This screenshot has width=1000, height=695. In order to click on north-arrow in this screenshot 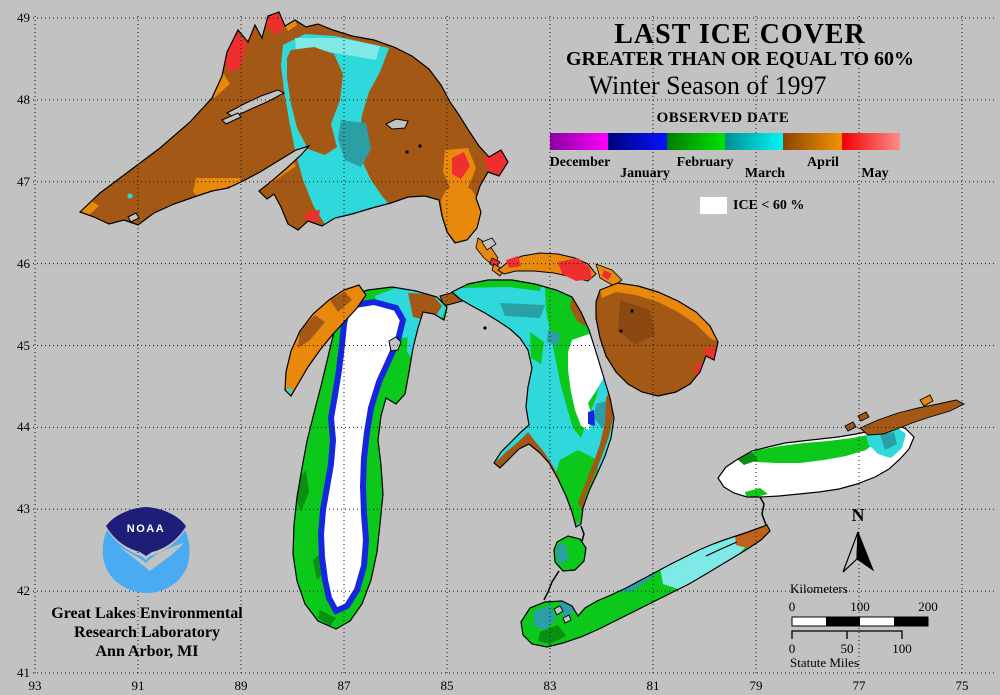, I will do `click(858, 552)`.